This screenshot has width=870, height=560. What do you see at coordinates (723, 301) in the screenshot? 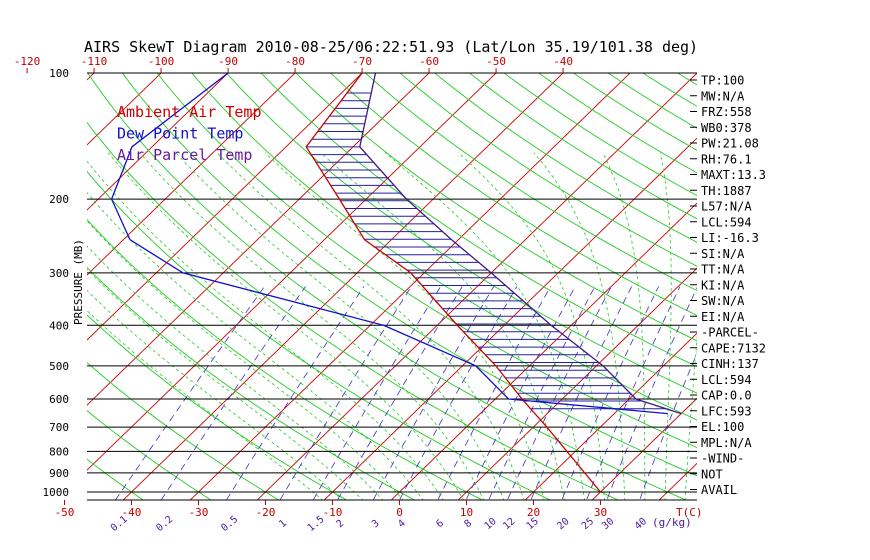
I see `stat-label: SW:N/A` at bounding box center [723, 301].